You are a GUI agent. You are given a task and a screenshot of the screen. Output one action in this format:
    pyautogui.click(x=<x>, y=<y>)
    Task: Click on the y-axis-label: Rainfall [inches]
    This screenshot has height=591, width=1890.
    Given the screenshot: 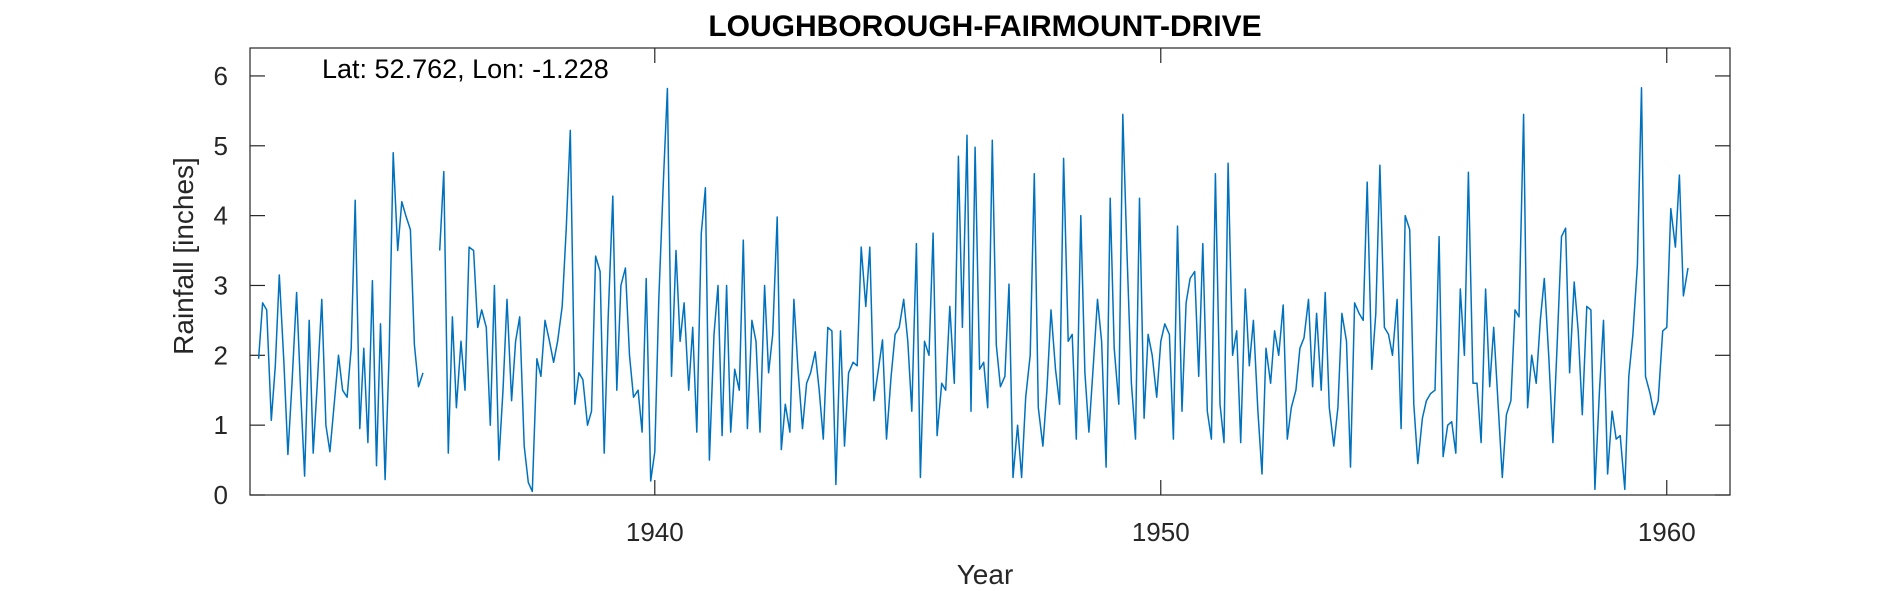 What is the action you would take?
    pyautogui.click(x=183, y=256)
    